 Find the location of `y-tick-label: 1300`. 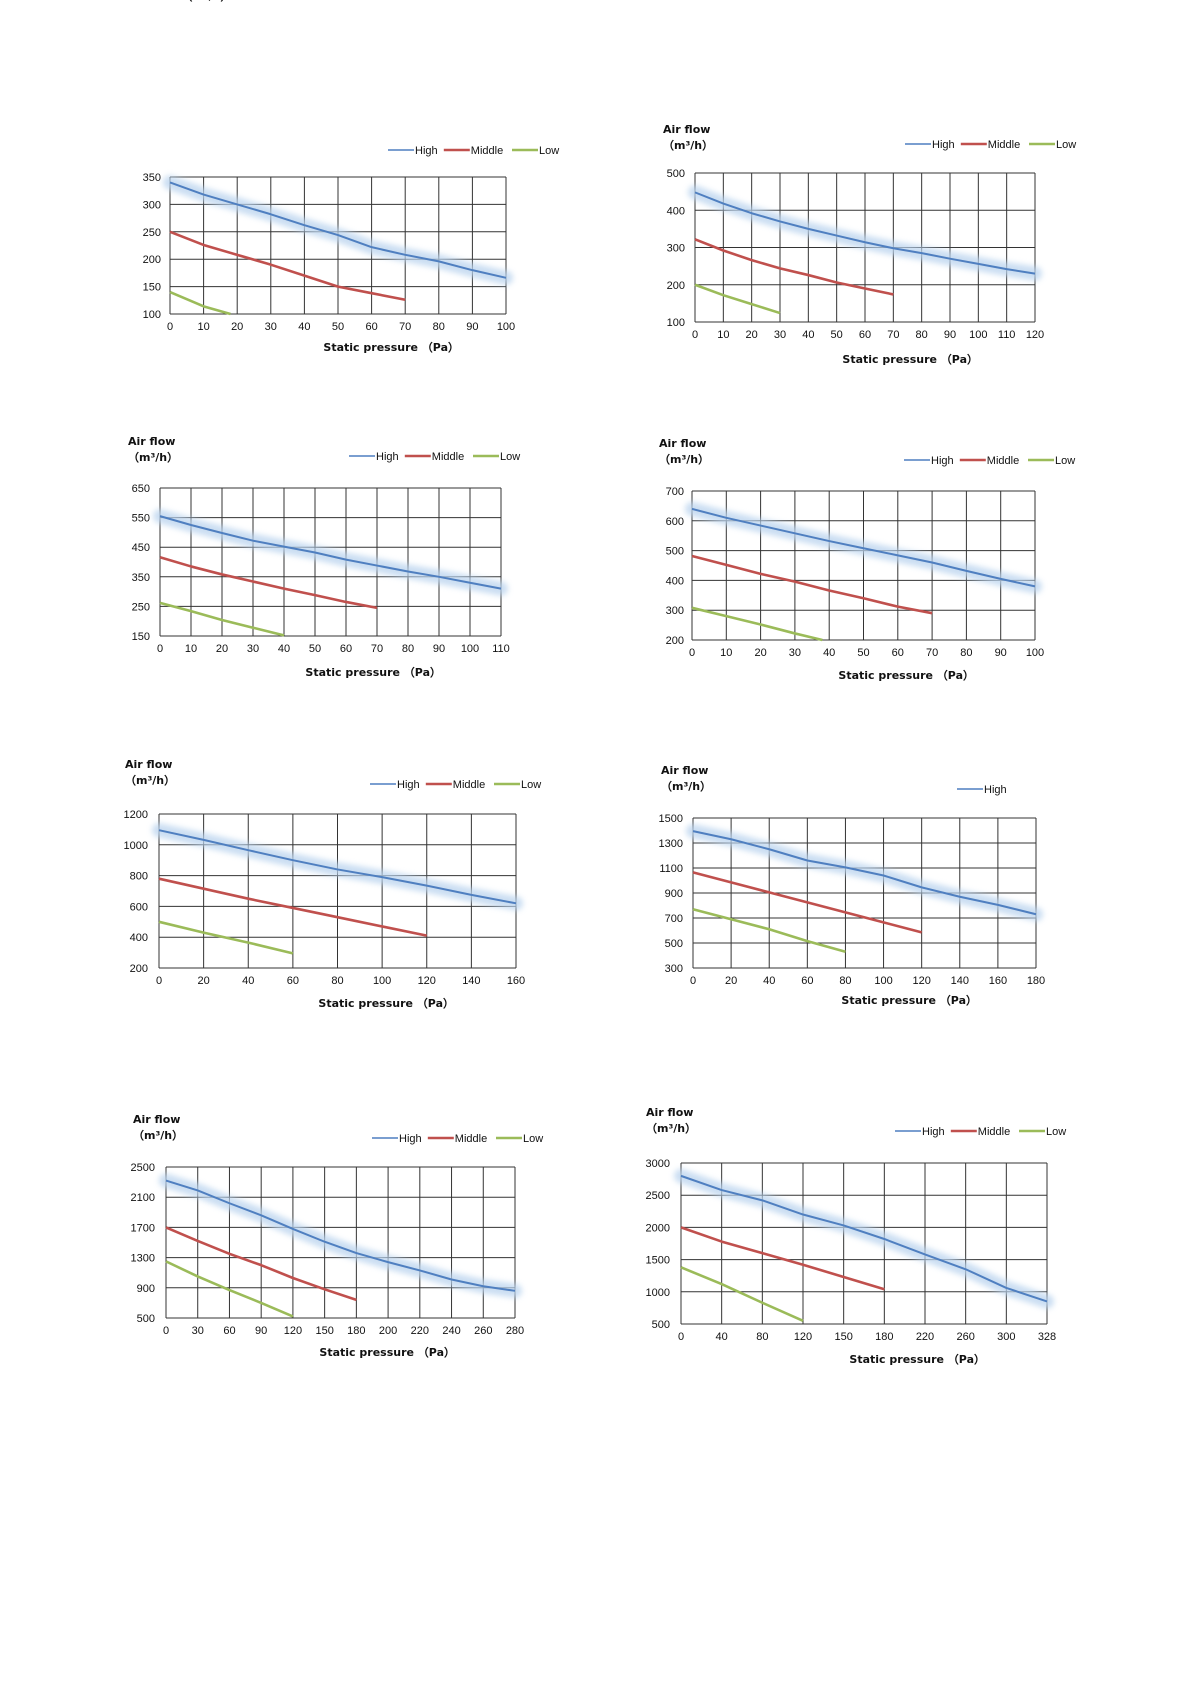

y-tick-label: 1300 is located at coordinates (143, 1259).